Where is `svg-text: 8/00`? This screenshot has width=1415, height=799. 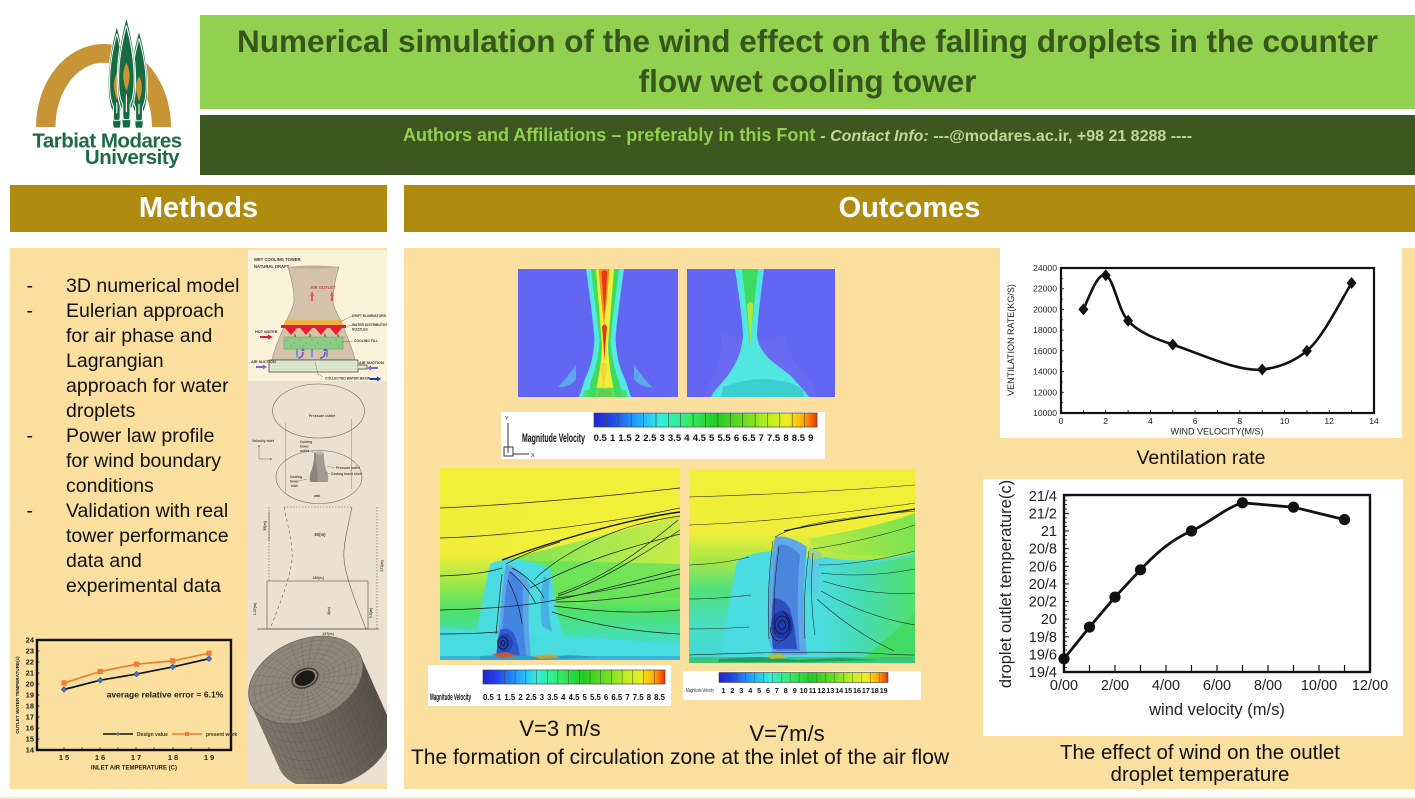 svg-text: 8/00 is located at coordinates (1268, 686).